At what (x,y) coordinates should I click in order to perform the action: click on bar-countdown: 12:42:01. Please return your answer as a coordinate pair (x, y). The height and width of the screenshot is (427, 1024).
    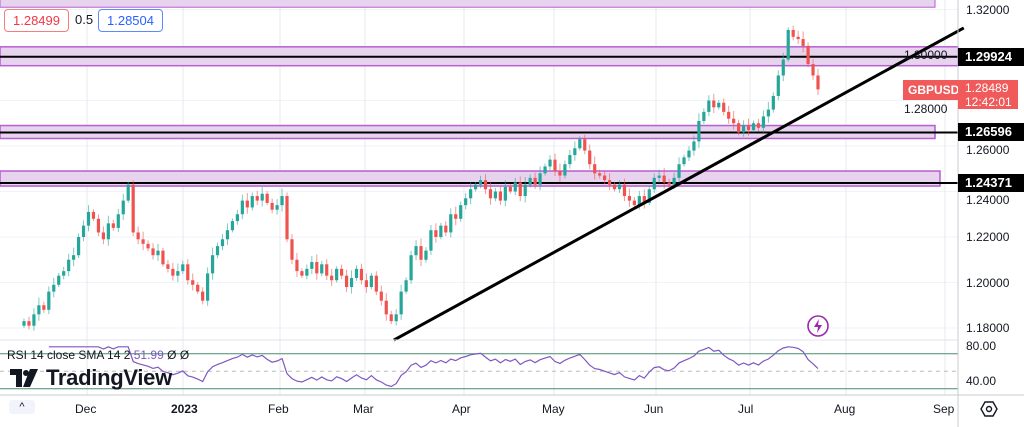
    Looking at the image, I should click on (988, 102).